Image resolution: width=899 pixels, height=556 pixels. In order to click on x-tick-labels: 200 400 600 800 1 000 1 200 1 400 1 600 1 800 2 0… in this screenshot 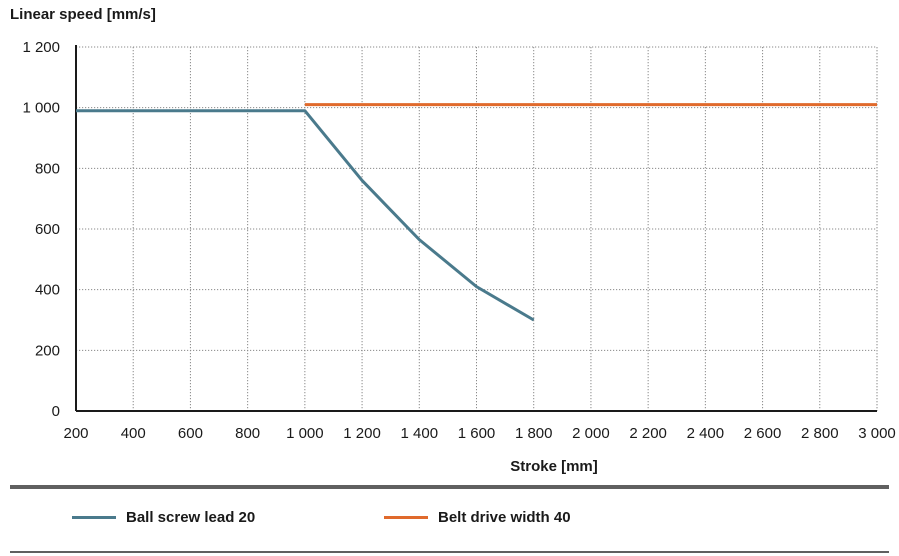, I will do `click(479, 433)`.